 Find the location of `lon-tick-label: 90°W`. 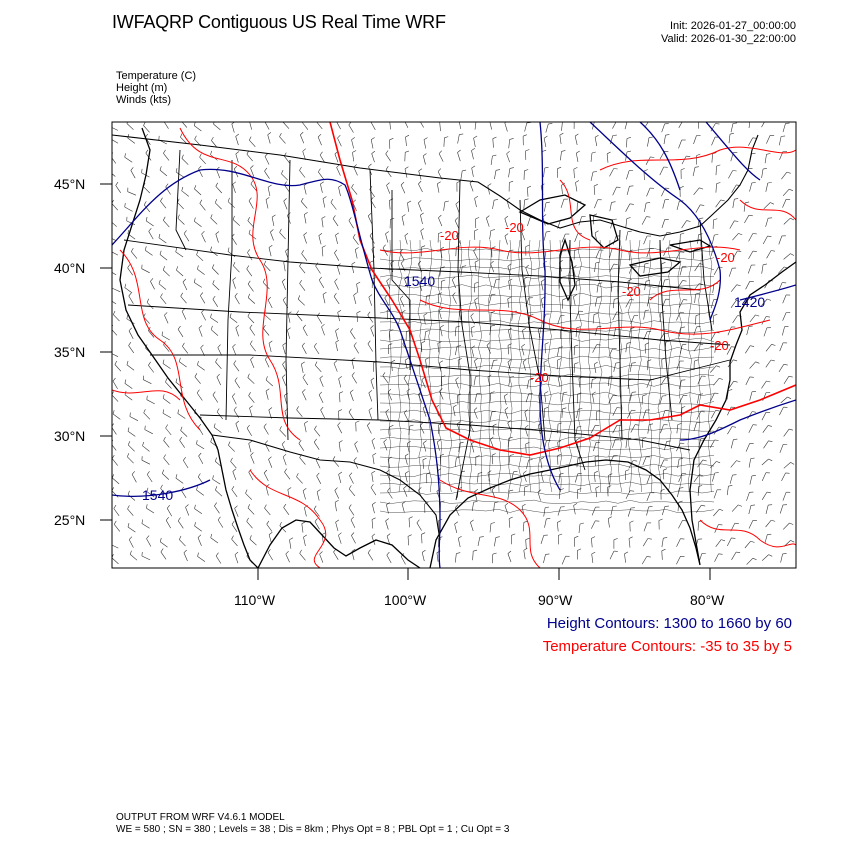

lon-tick-label: 90°W is located at coordinates (555, 600).